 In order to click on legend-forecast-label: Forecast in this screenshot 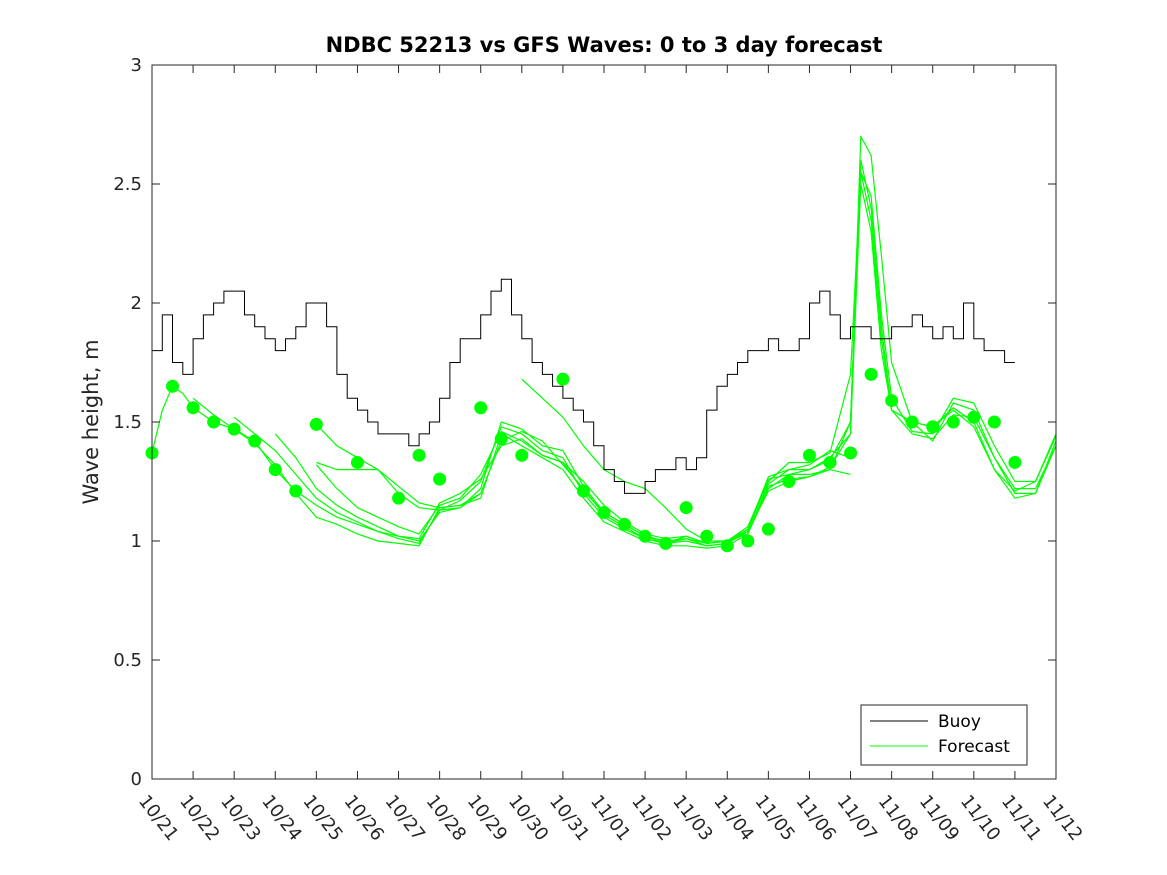, I will do `click(974, 747)`.